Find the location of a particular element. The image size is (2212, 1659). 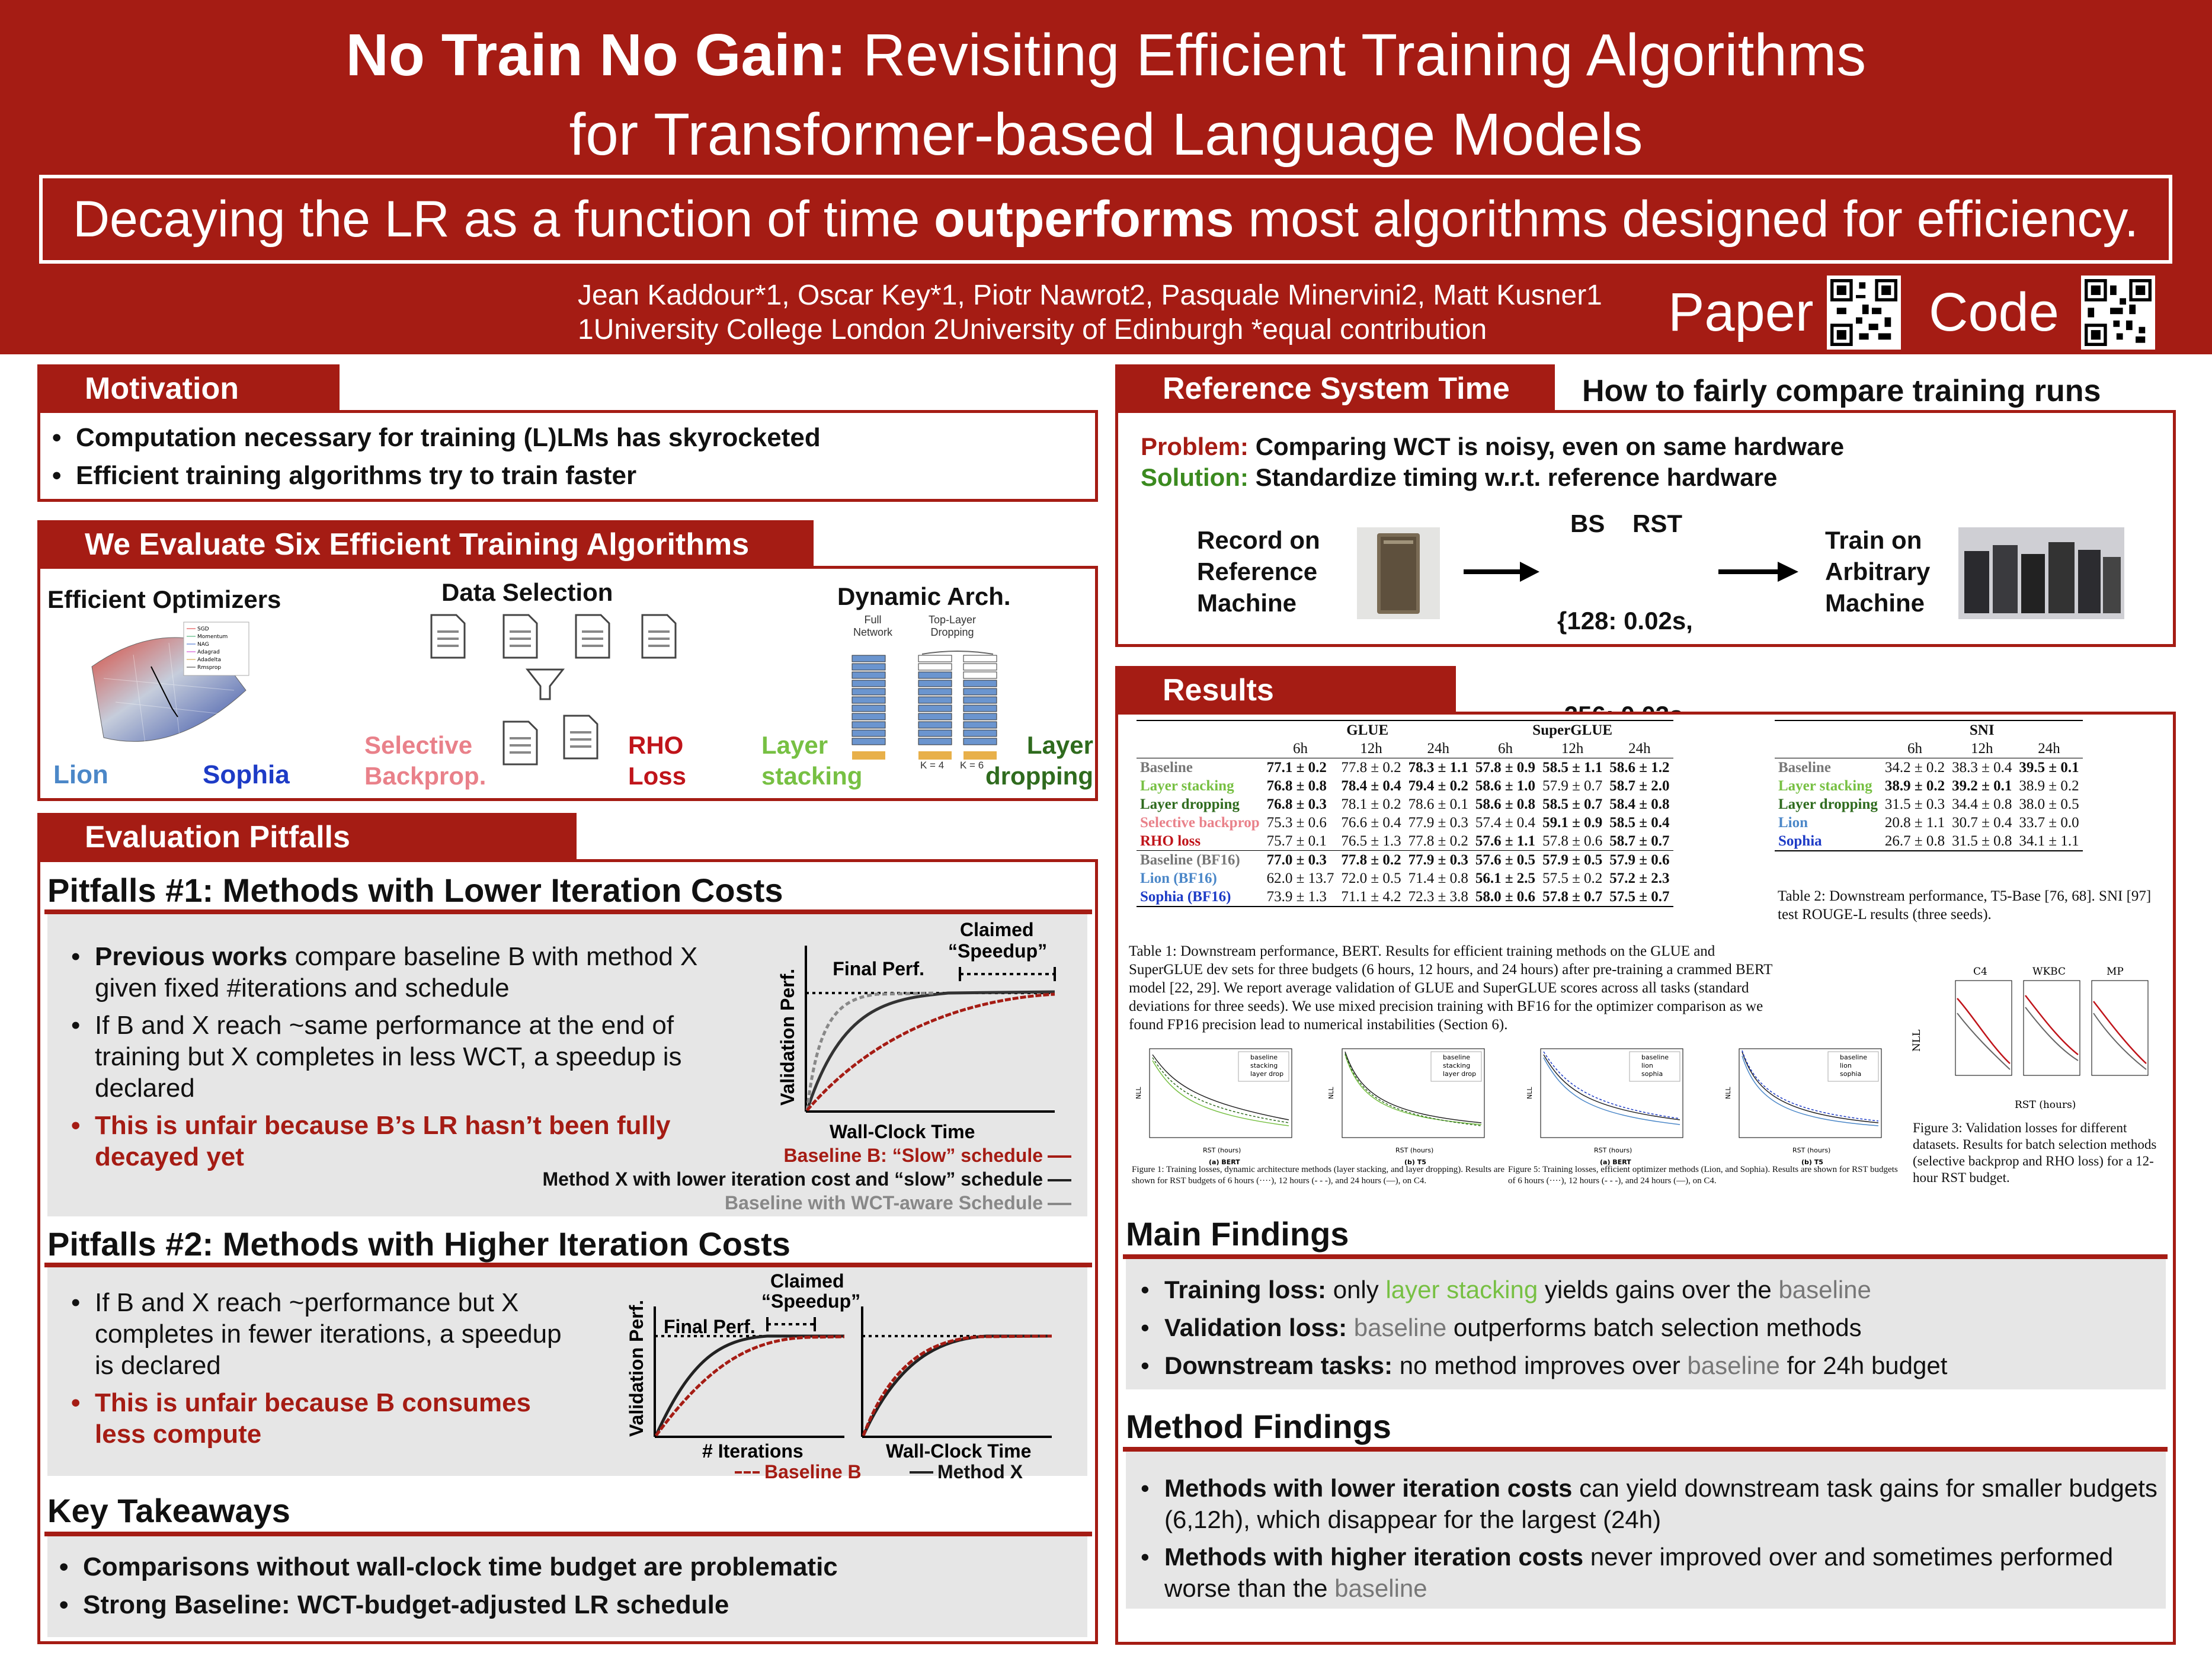

key-takeaways-title: Key Takeaways is located at coordinates (168, 1511).